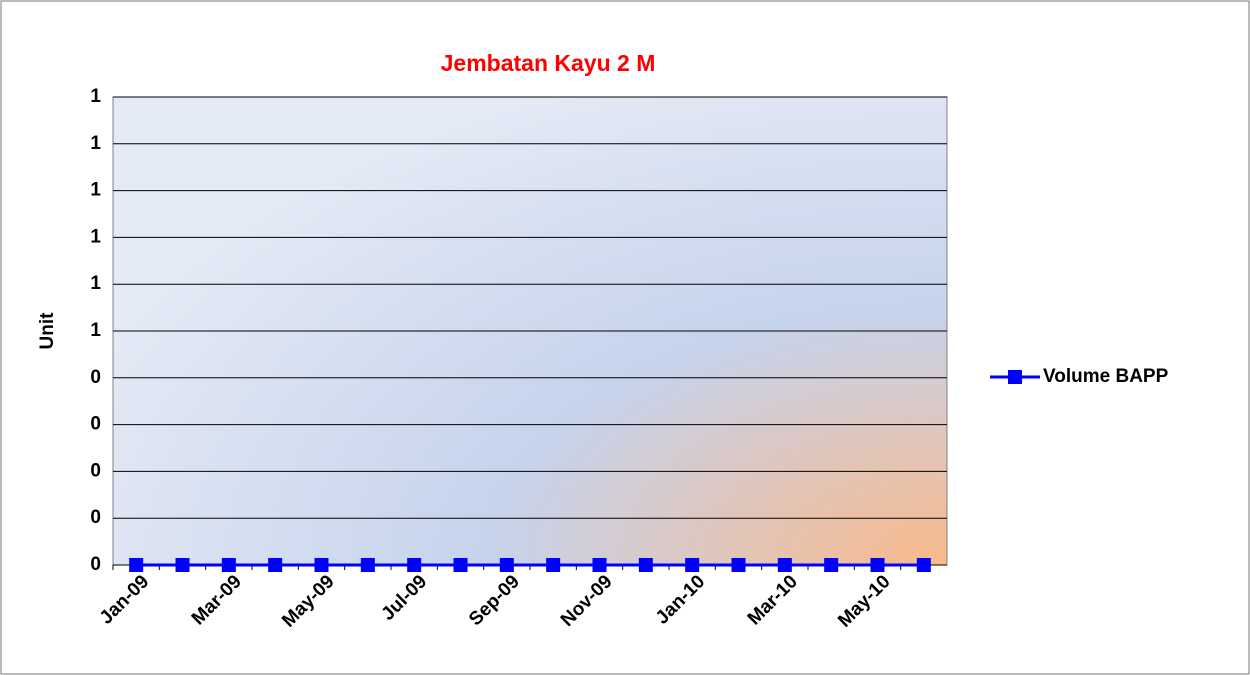 This screenshot has height=675, width=1250. I want to click on chart-title: Jembatan Kayu 2 M, so click(548, 63).